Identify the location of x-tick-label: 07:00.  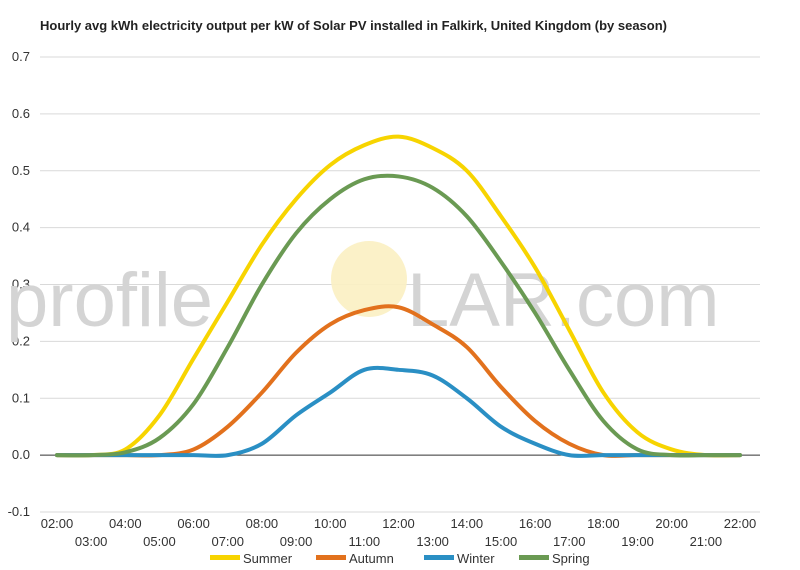
(227, 541).